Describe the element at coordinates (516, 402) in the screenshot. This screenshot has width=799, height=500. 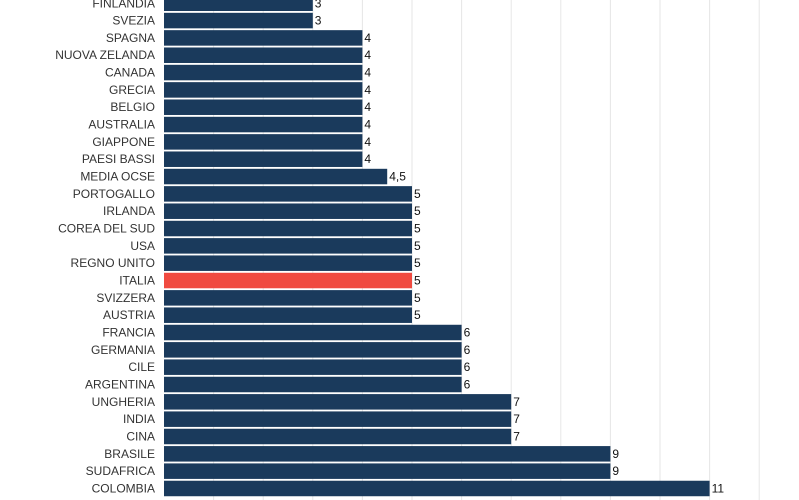
I see `value-label-ungheria: 7` at that location.